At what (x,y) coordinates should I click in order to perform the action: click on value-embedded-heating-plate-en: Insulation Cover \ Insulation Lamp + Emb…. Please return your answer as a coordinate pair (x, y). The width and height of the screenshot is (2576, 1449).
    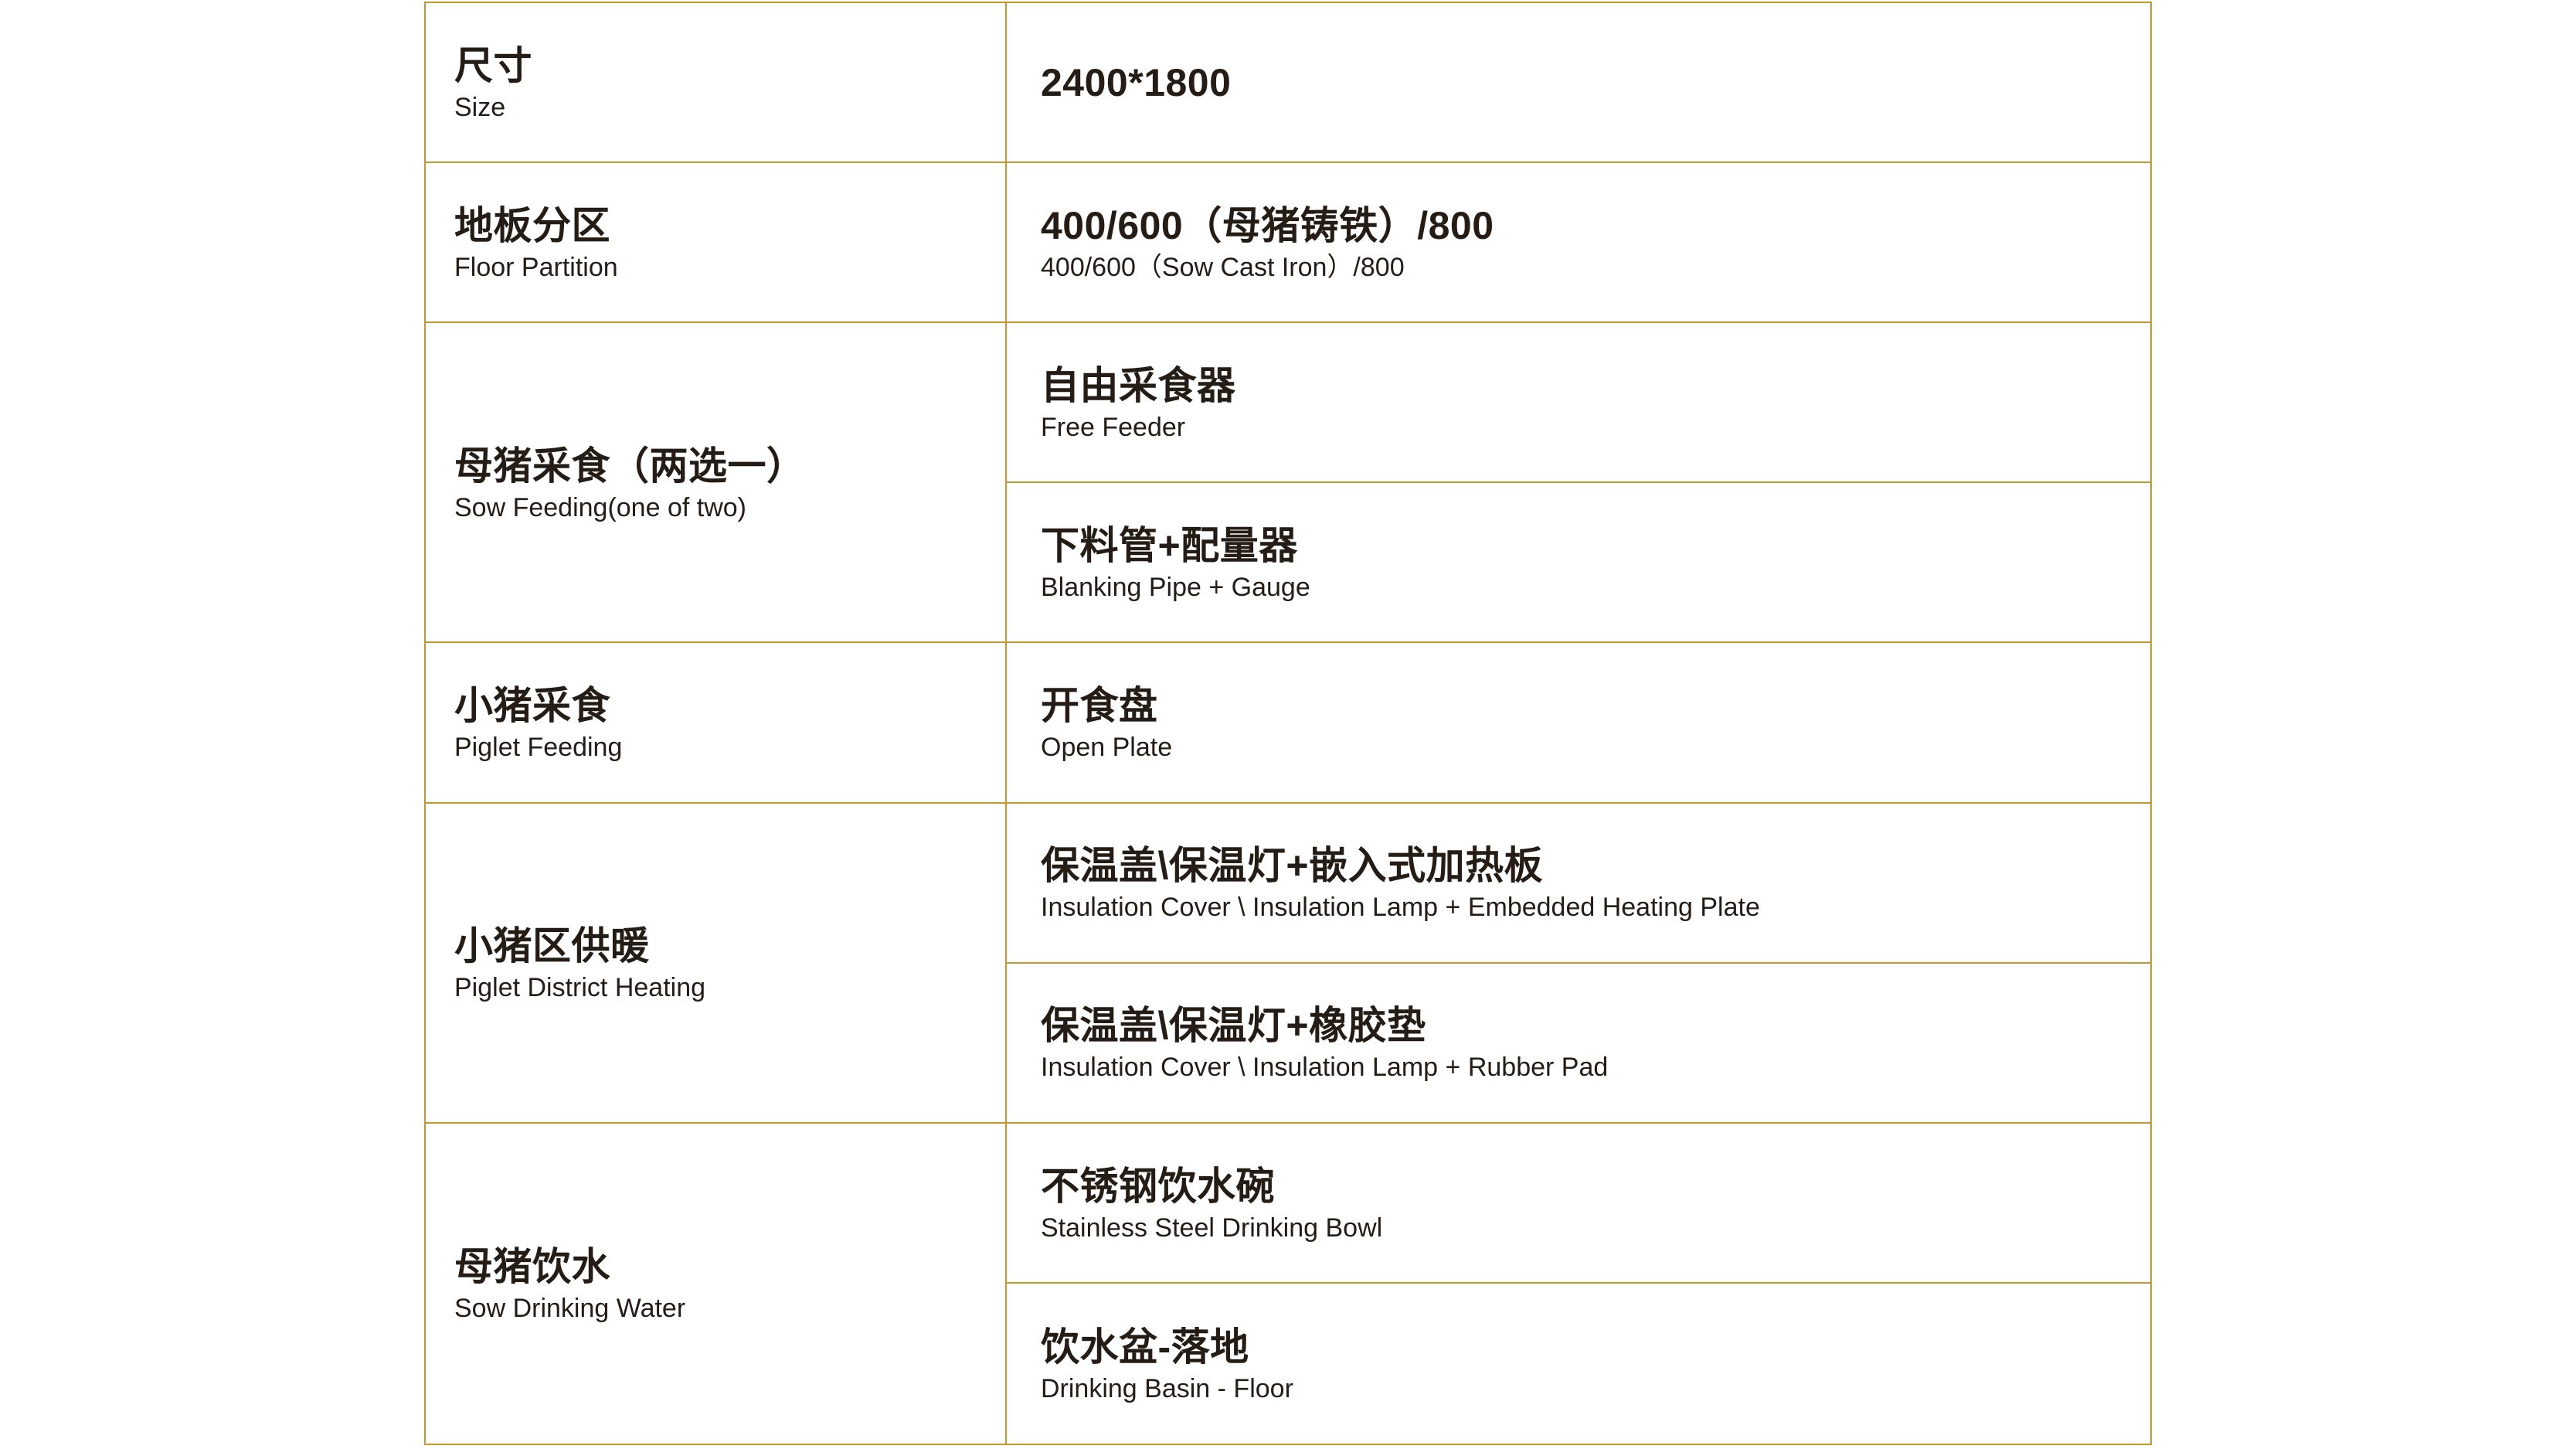
    Looking at the image, I should click on (1400, 908).